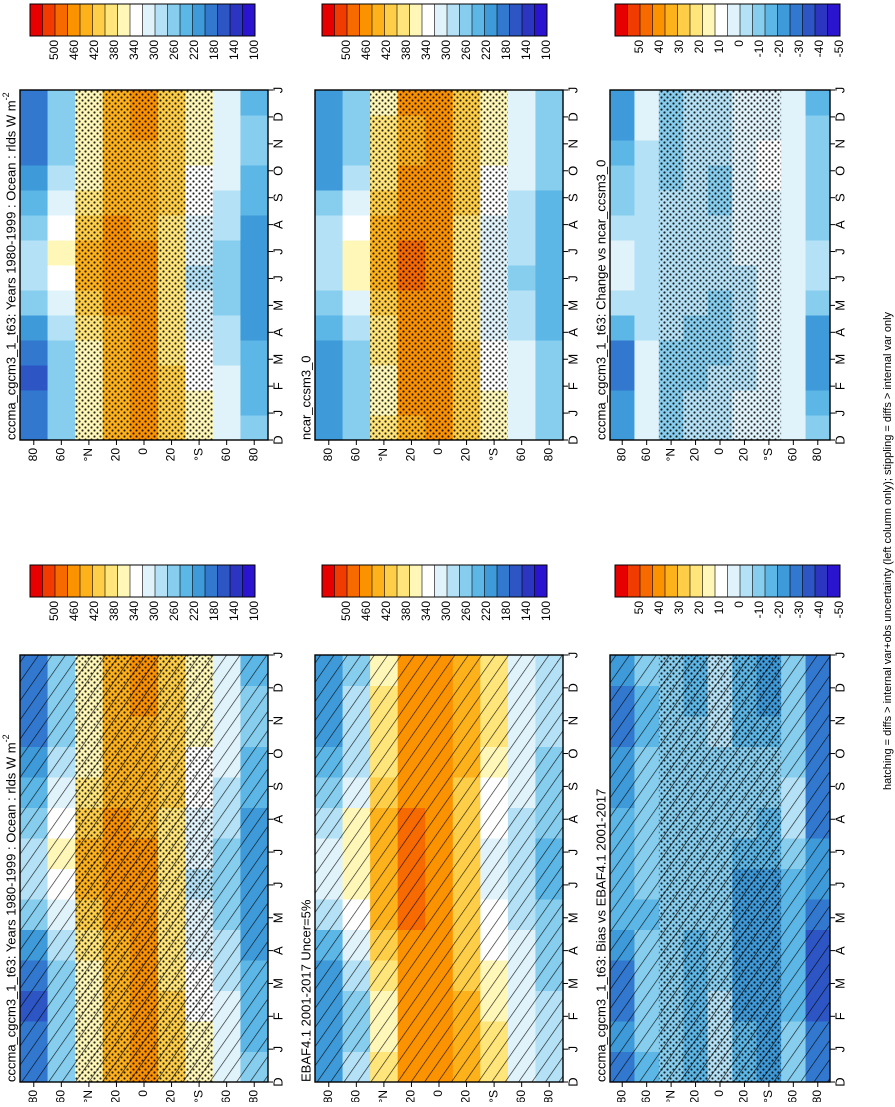 The height and width of the screenshot is (1107, 895). What do you see at coordinates (839, 720) in the screenshot?
I see `month-label: N` at bounding box center [839, 720].